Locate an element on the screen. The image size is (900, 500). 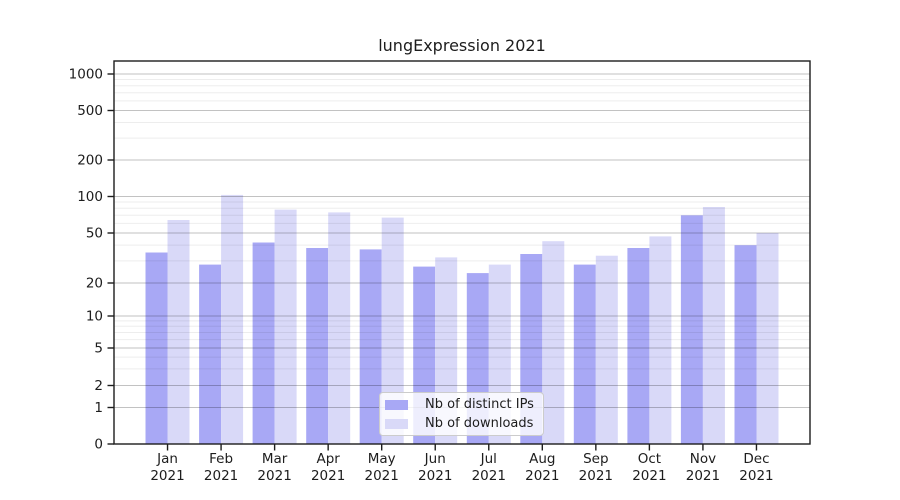
y-tick-label: 200 is located at coordinates (90, 161).